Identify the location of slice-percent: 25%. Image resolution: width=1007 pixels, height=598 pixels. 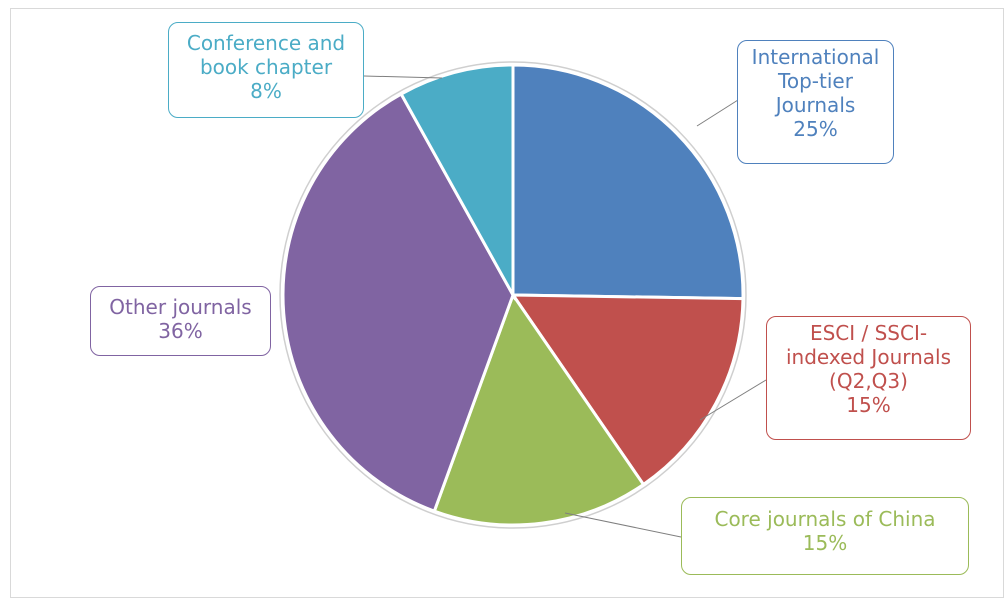
(815, 129).